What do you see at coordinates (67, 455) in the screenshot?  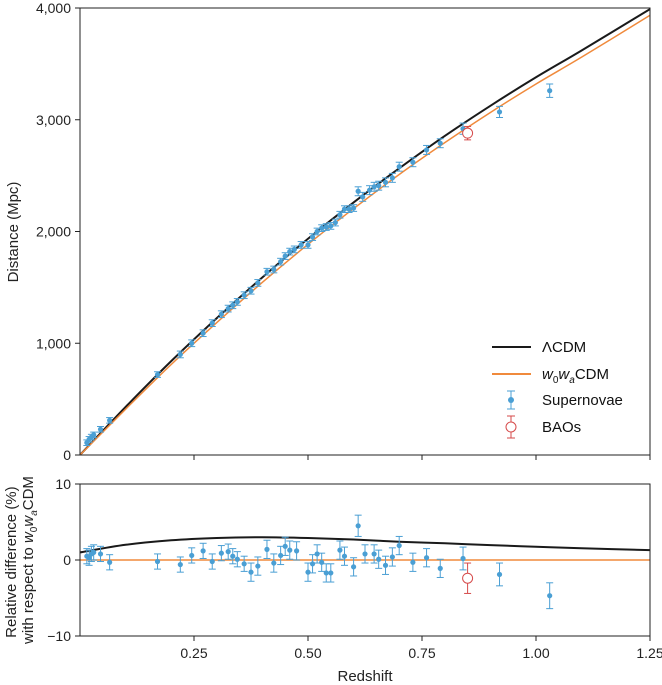 I see `top-y-tick-label: 0` at bounding box center [67, 455].